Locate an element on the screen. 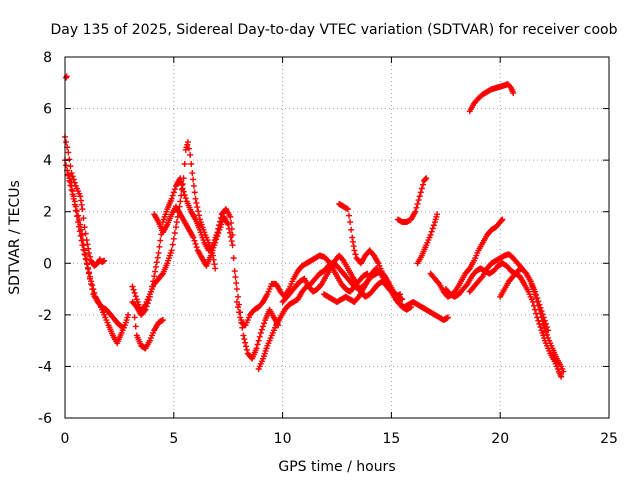 The image size is (640, 480). y-tick-label: -4 is located at coordinates (45, 367).